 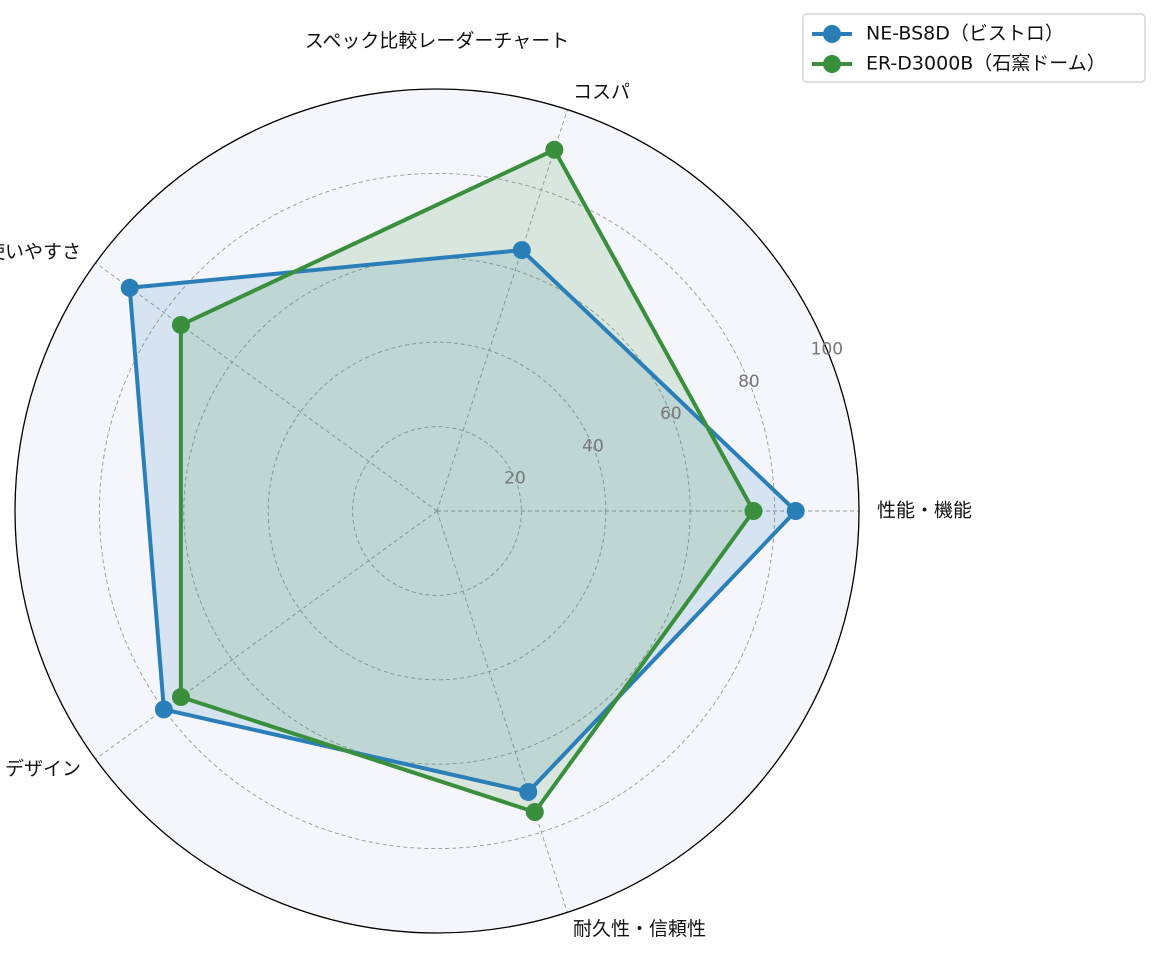 I want to click on radial-tick-labels: 20 40 60 80 100, so click(x=673, y=414).